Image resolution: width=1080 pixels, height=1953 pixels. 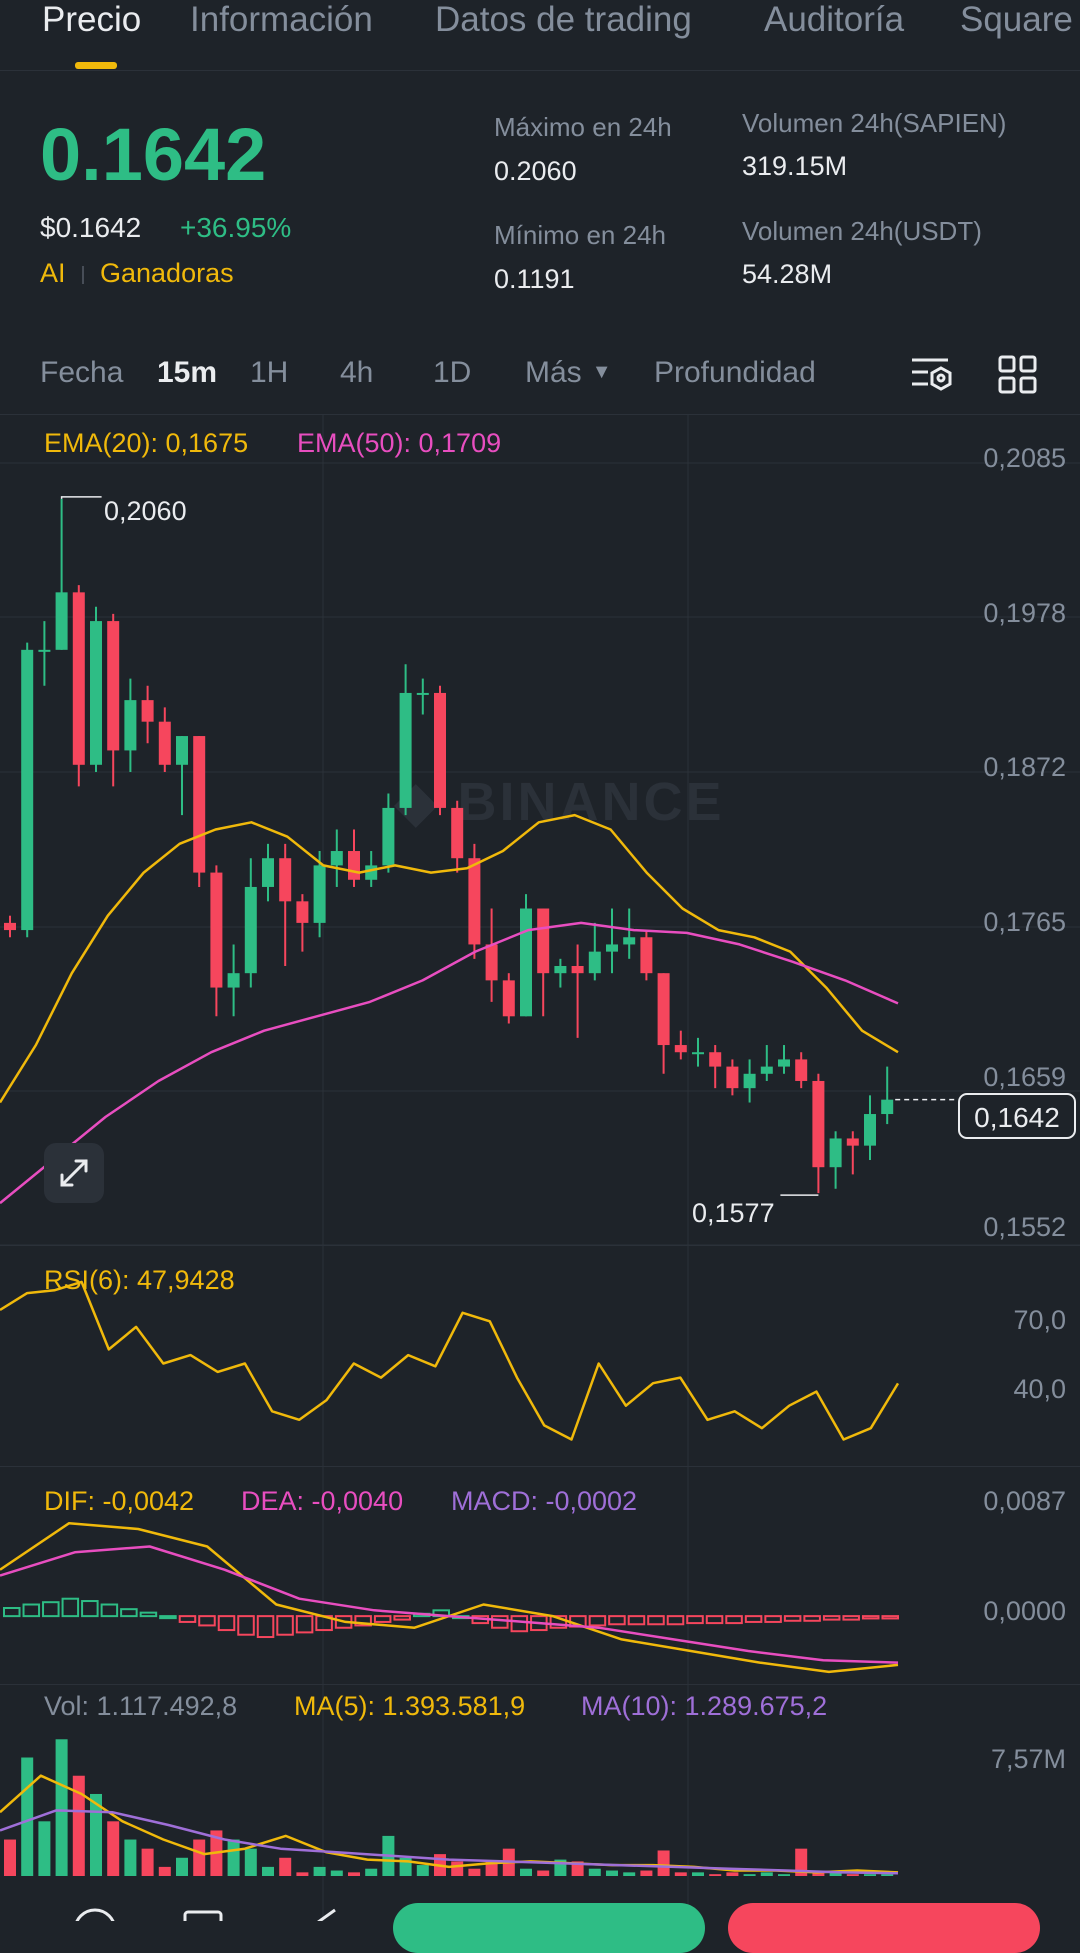 What do you see at coordinates (540, 1466) in the screenshot?
I see `macd-divider` at bounding box center [540, 1466].